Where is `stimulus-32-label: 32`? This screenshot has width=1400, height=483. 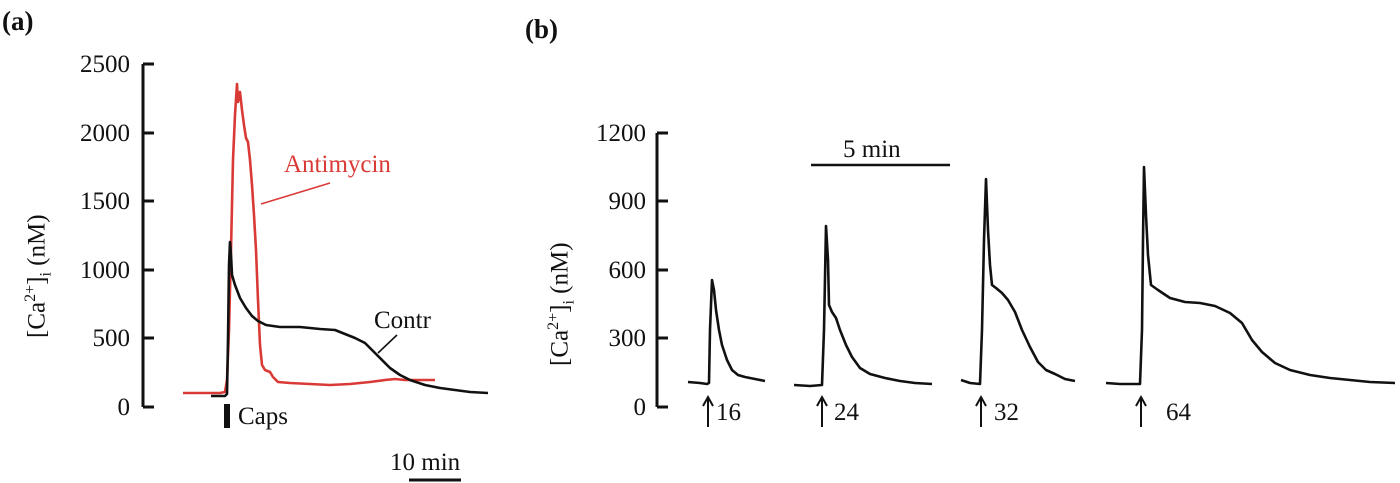 stimulus-32-label: 32 is located at coordinates (1006, 412).